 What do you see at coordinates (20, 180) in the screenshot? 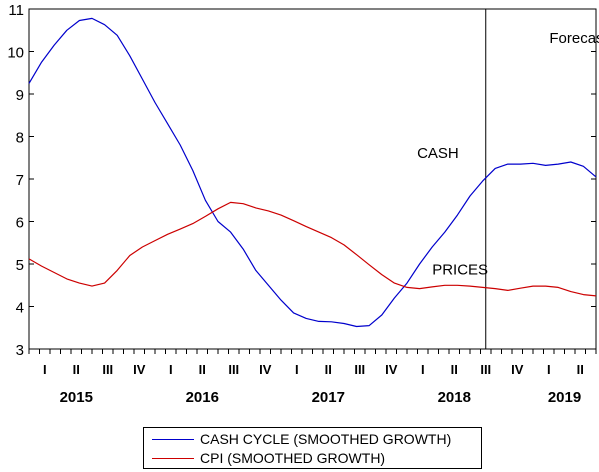
I see `y-tick-label: 7` at bounding box center [20, 180].